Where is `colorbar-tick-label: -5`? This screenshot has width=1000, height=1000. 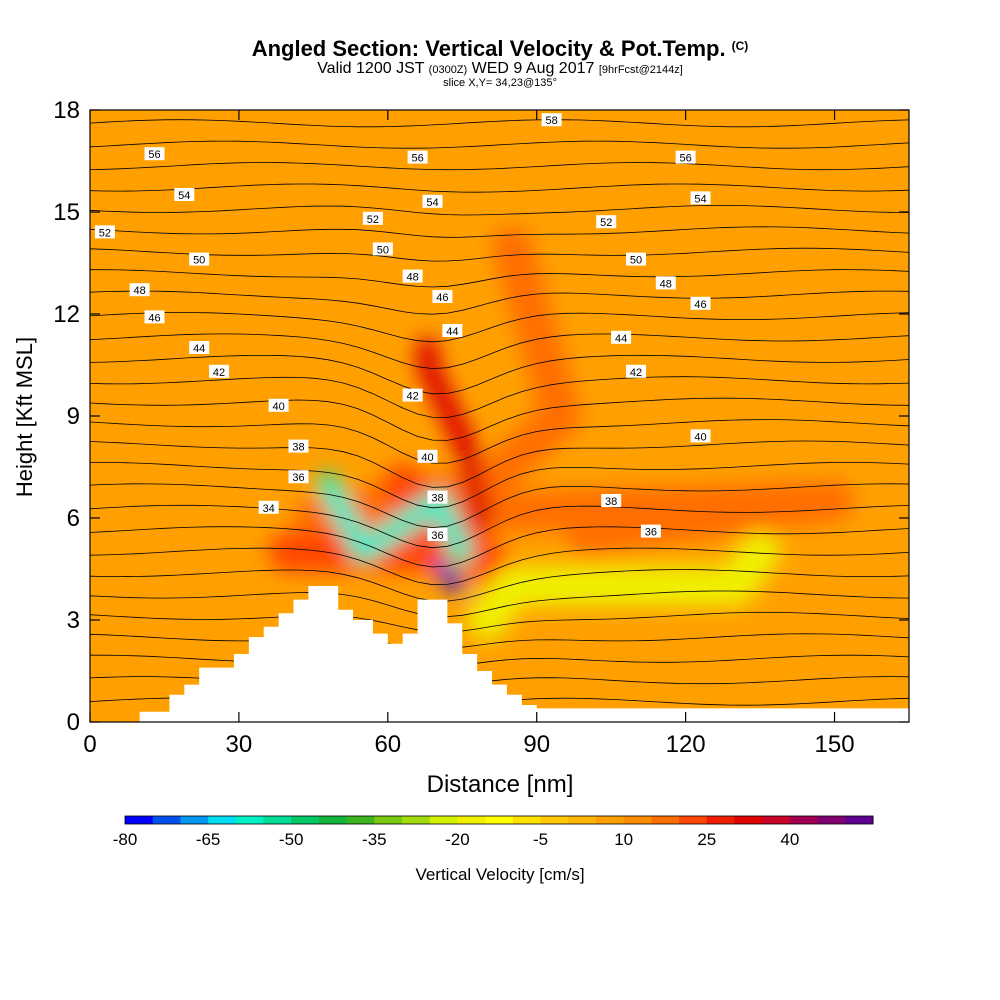
colorbar-tick-label: -5 is located at coordinates (540, 839).